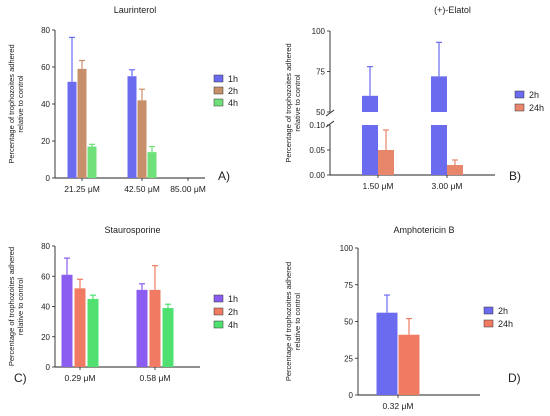 The height and width of the screenshot is (416, 550). What do you see at coordinates (317, 125) in the screenshot?
I see `y-tick-label-lower-B-2: 0.10` at bounding box center [317, 125].